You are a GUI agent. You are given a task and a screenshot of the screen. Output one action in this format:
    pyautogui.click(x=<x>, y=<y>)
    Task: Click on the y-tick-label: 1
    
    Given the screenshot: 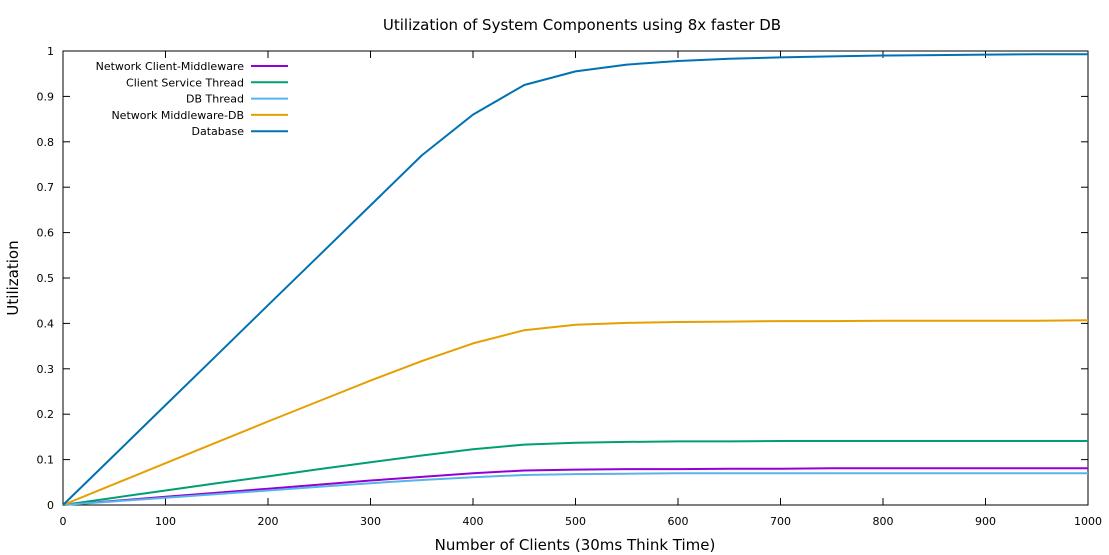 What is the action you would take?
    pyautogui.click(x=50, y=51)
    